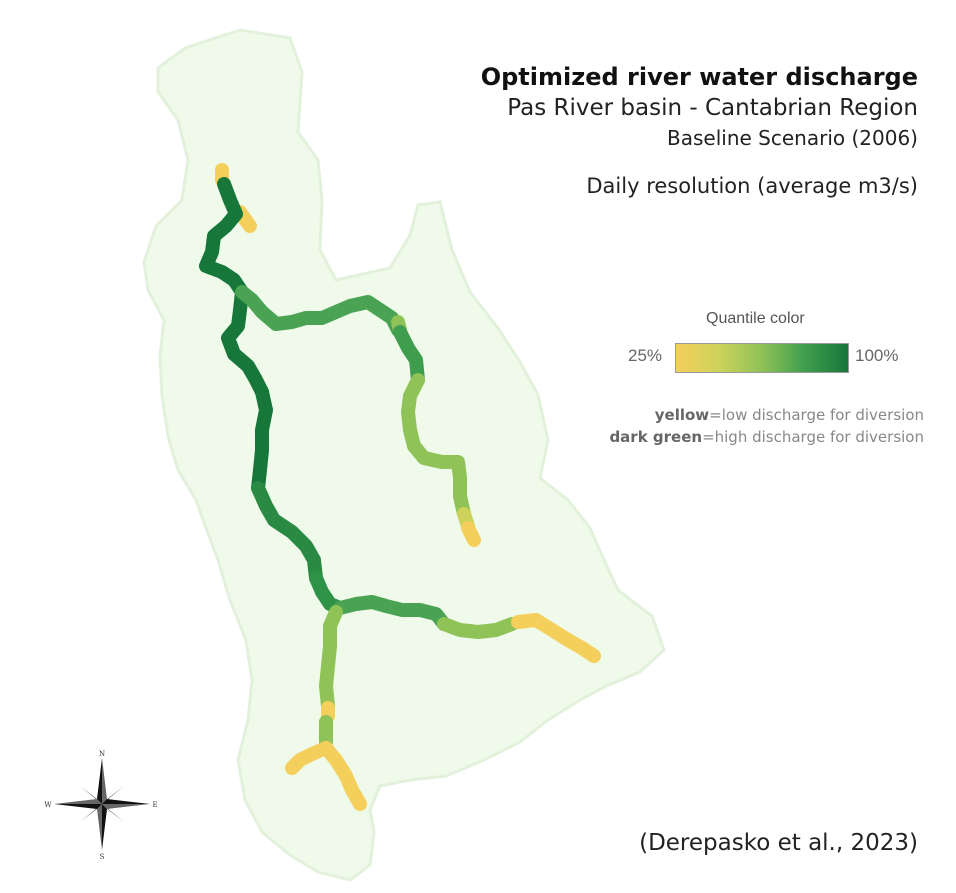 The height and width of the screenshot is (893, 956). Describe the element at coordinates (755, 318) in the screenshot. I see `legend-title: Quantile color` at that location.